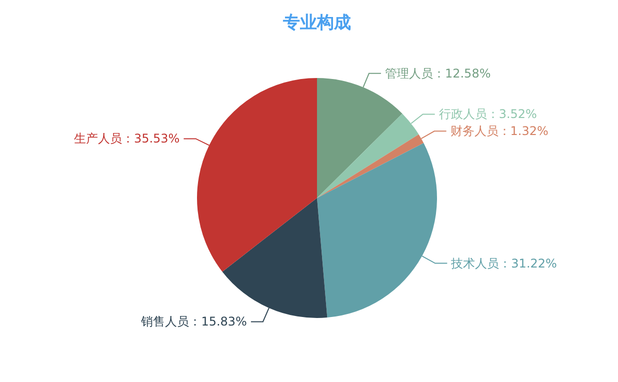 The image size is (618, 382). What do you see at coordinates (474, 131) in the screenshot?
I see `slice-label: 财务人员` at bounding box center [474, 131].